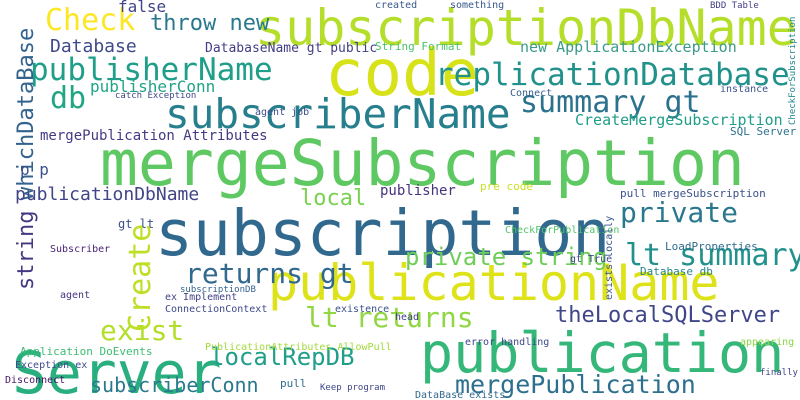  Describe the element at coordinates (693, 193) in the screenshot. I see `word: pull mergeSubscription` at that location.